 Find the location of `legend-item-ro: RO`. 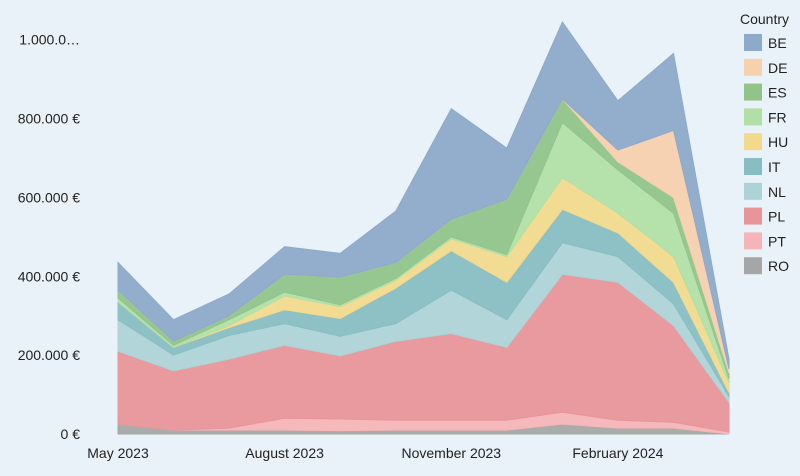

legend-item-ro: RO is located at coordinates (766, 266).